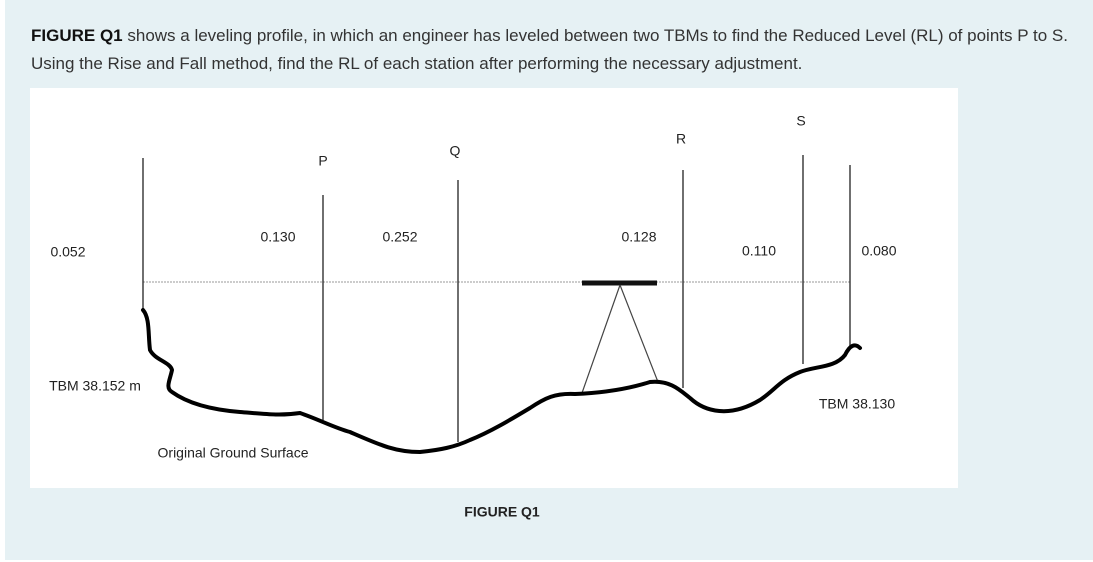 This screenshot has height=562, width=1093. I want to click on staff-reading: 0.052, so click(67, 252).